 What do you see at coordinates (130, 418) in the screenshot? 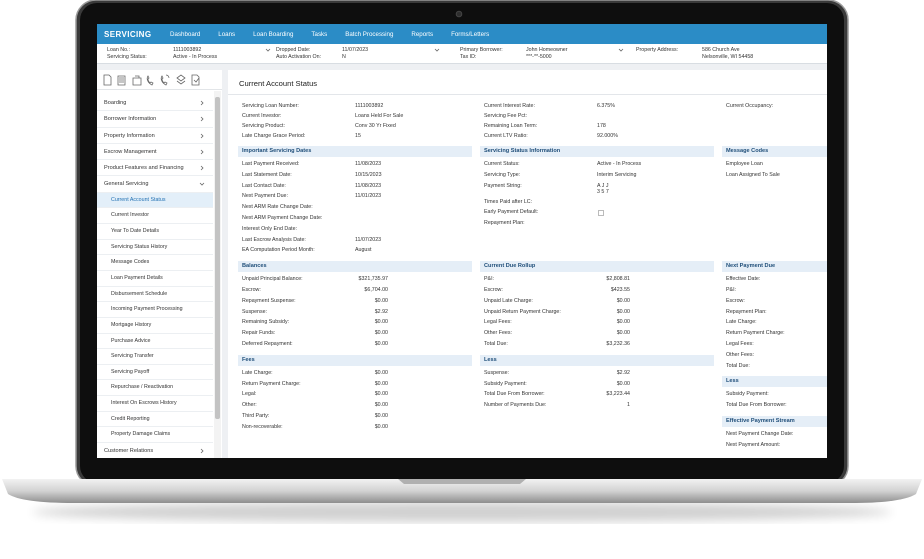
I see `sidebar-label: Credit Reporting` at bounding box center [130, 418].